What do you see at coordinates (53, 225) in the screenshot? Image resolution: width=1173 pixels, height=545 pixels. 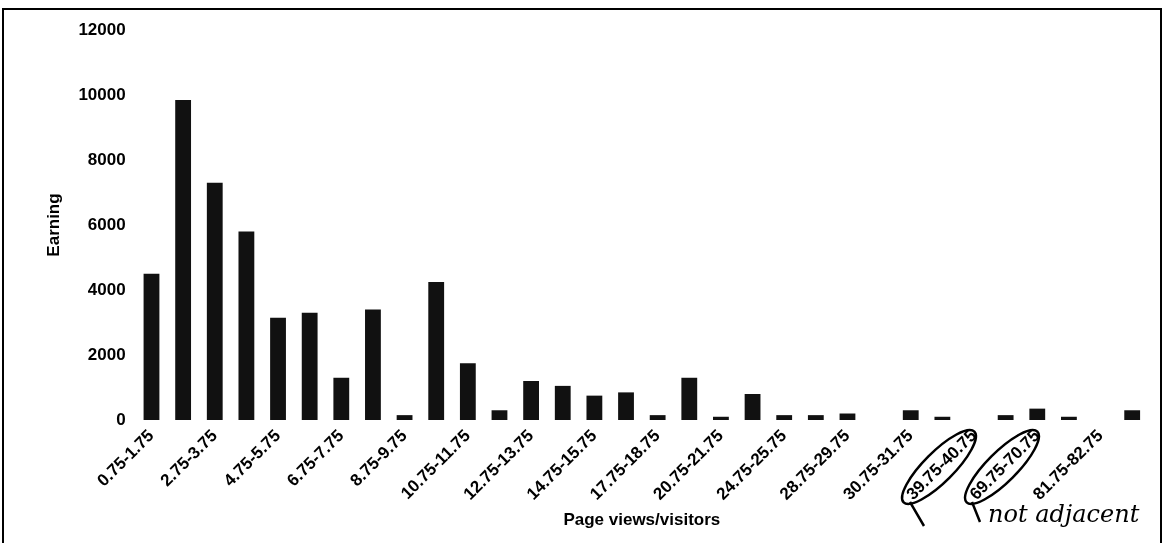 I see `y-axis-title: Earning` at bounding box center [53, 225].